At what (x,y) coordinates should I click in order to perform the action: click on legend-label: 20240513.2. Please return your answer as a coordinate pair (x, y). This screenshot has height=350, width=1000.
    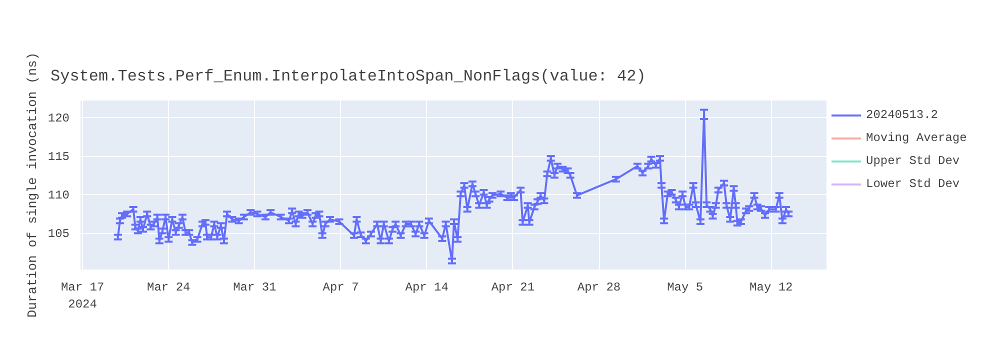
    Looking at the image, I should click on (902, 115).